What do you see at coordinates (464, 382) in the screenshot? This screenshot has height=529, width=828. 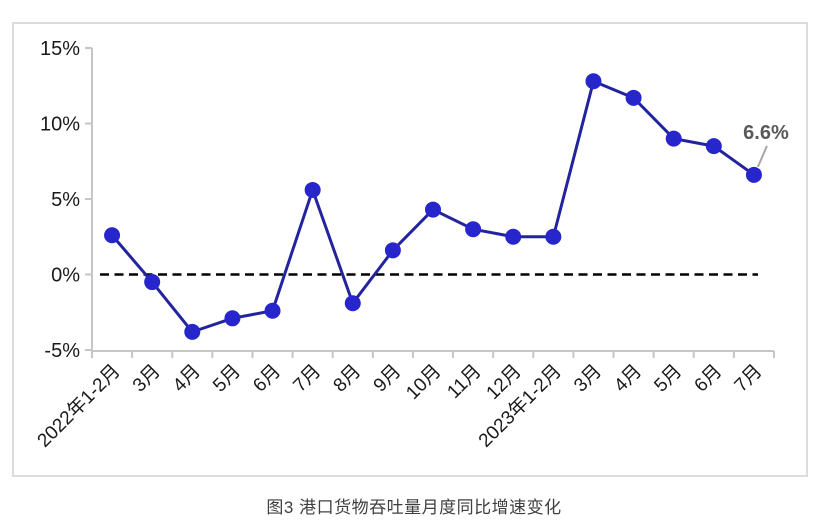 I see `x-tick-label: 11月` at bounding box center [464, 382].